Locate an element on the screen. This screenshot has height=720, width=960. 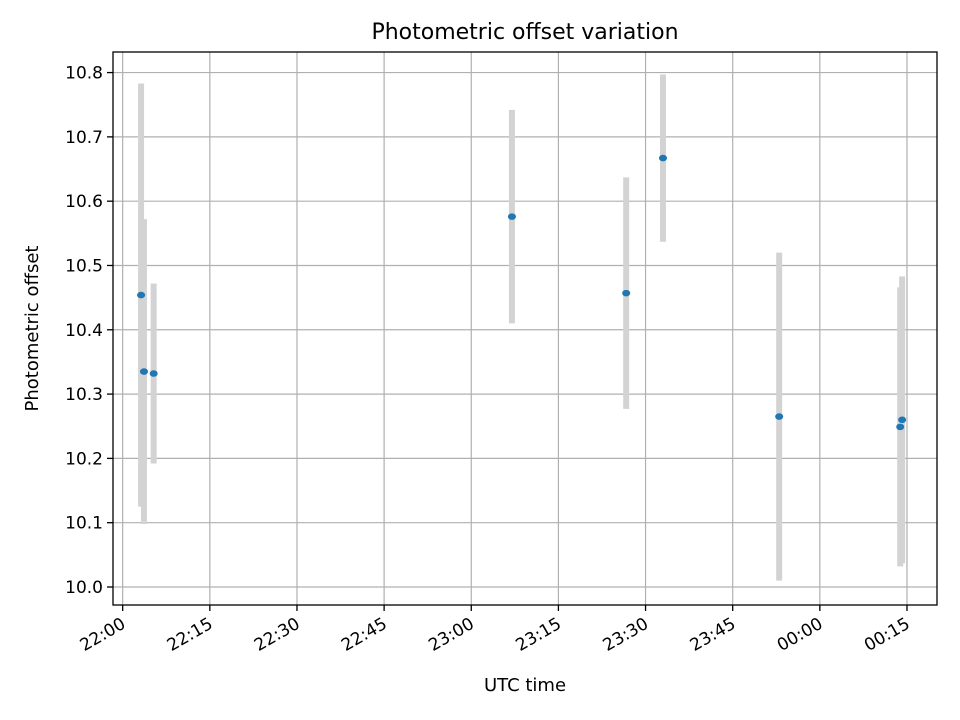
y-axis: 10.0 10.1 10.2 10.3 10.4 10.5 10.6 10.7 10.8 is located at coordinates (89, 331).